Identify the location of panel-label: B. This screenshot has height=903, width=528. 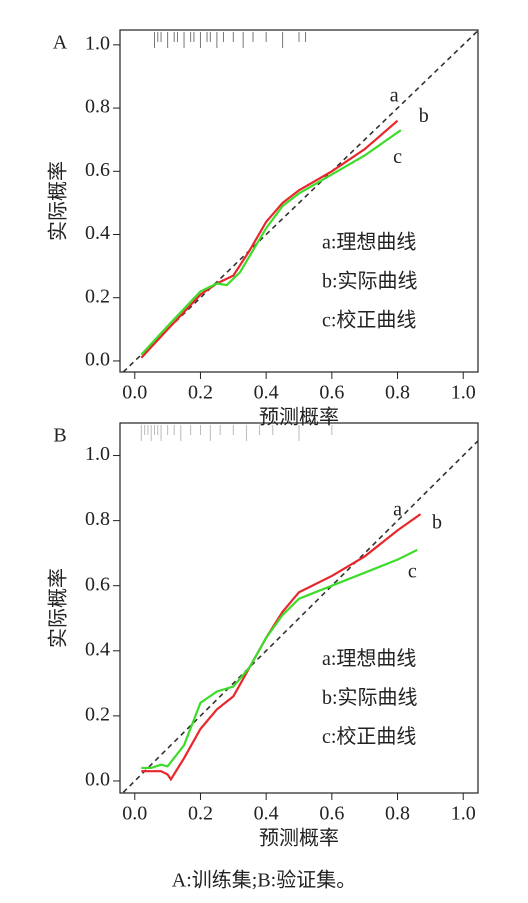
(59, 436).